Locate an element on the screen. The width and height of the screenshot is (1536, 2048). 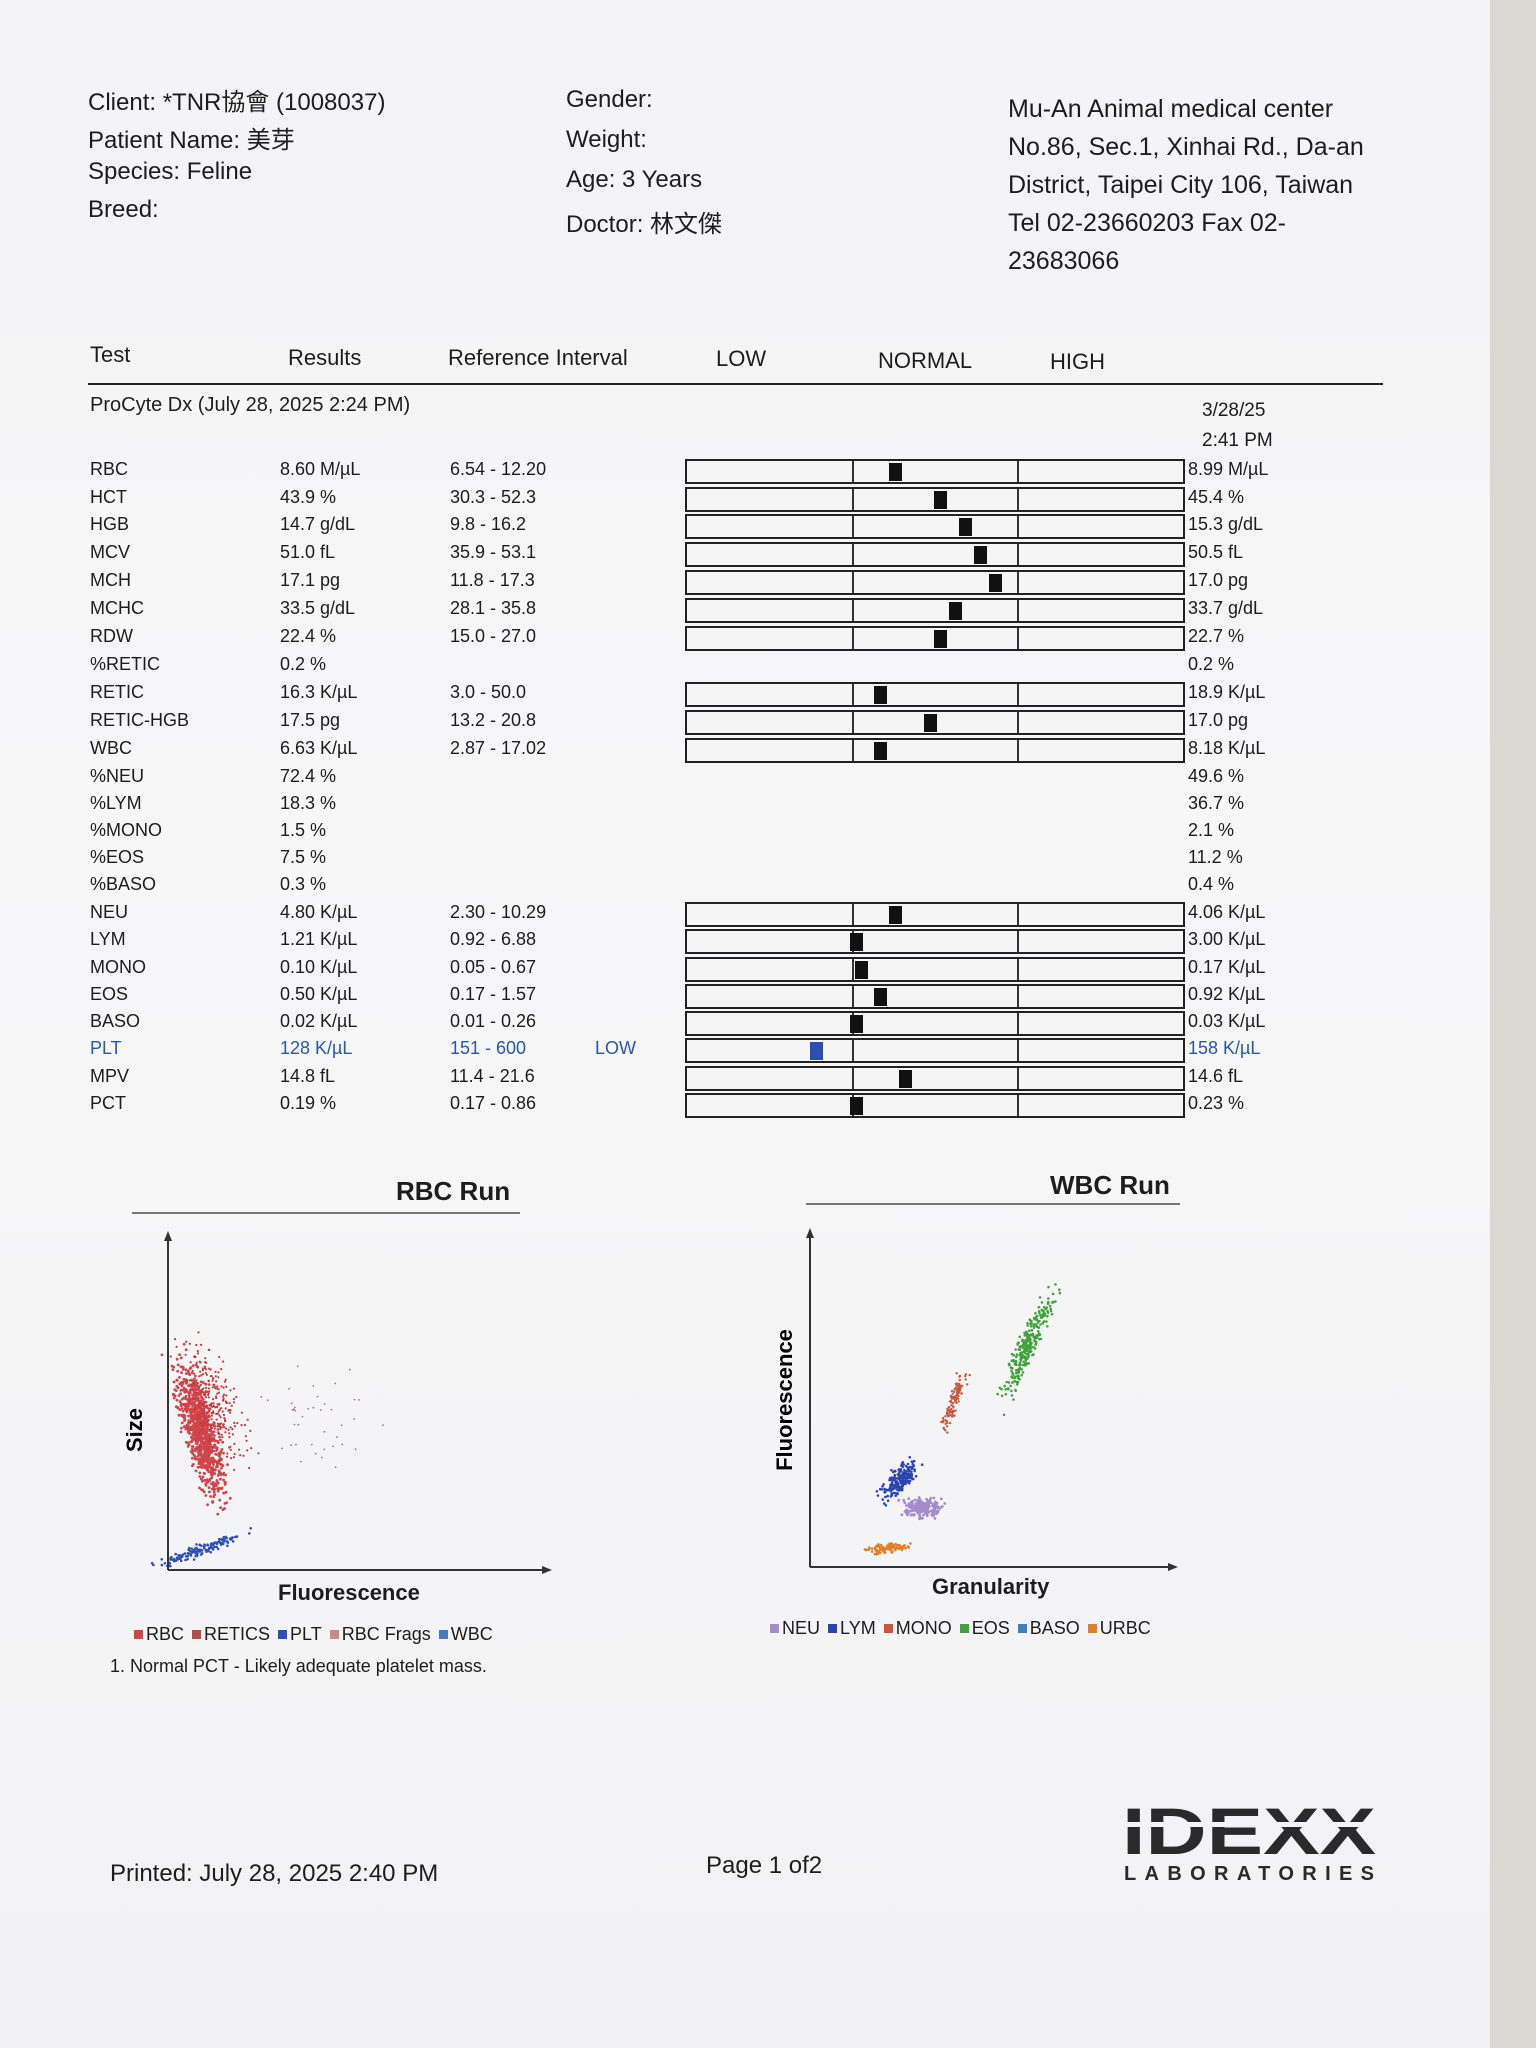
rbc-scatter-plot: Size is located at coordinates (337, 1402).